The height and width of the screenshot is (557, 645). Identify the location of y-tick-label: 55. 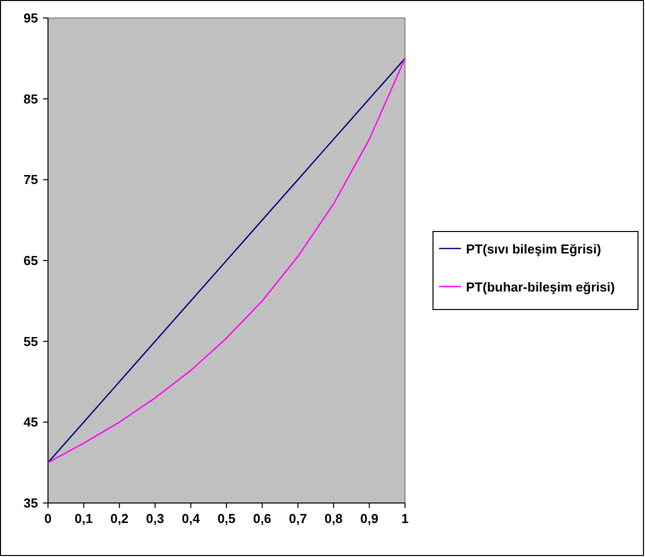
(31, 341).